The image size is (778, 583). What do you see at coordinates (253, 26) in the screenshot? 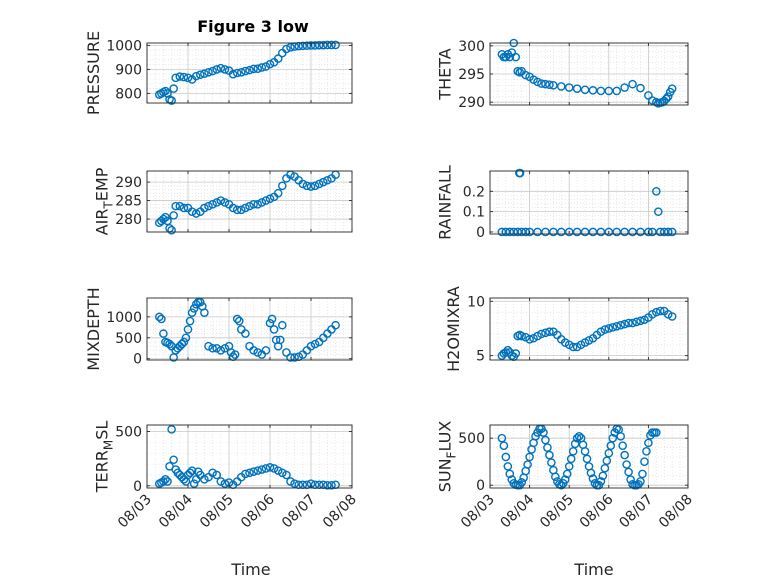
I see `figure-title: Figure 3 low` at bounding box center [253, 26].